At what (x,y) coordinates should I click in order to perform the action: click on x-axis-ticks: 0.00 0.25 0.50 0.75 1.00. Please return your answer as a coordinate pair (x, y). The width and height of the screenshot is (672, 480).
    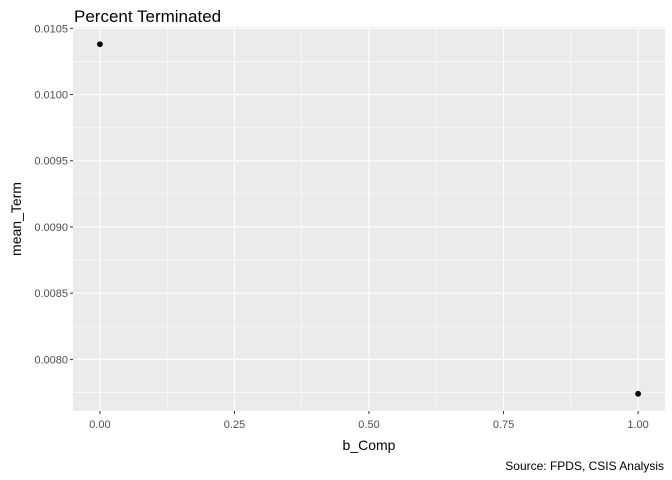
    Looking at the image, I should click on (369, 421).